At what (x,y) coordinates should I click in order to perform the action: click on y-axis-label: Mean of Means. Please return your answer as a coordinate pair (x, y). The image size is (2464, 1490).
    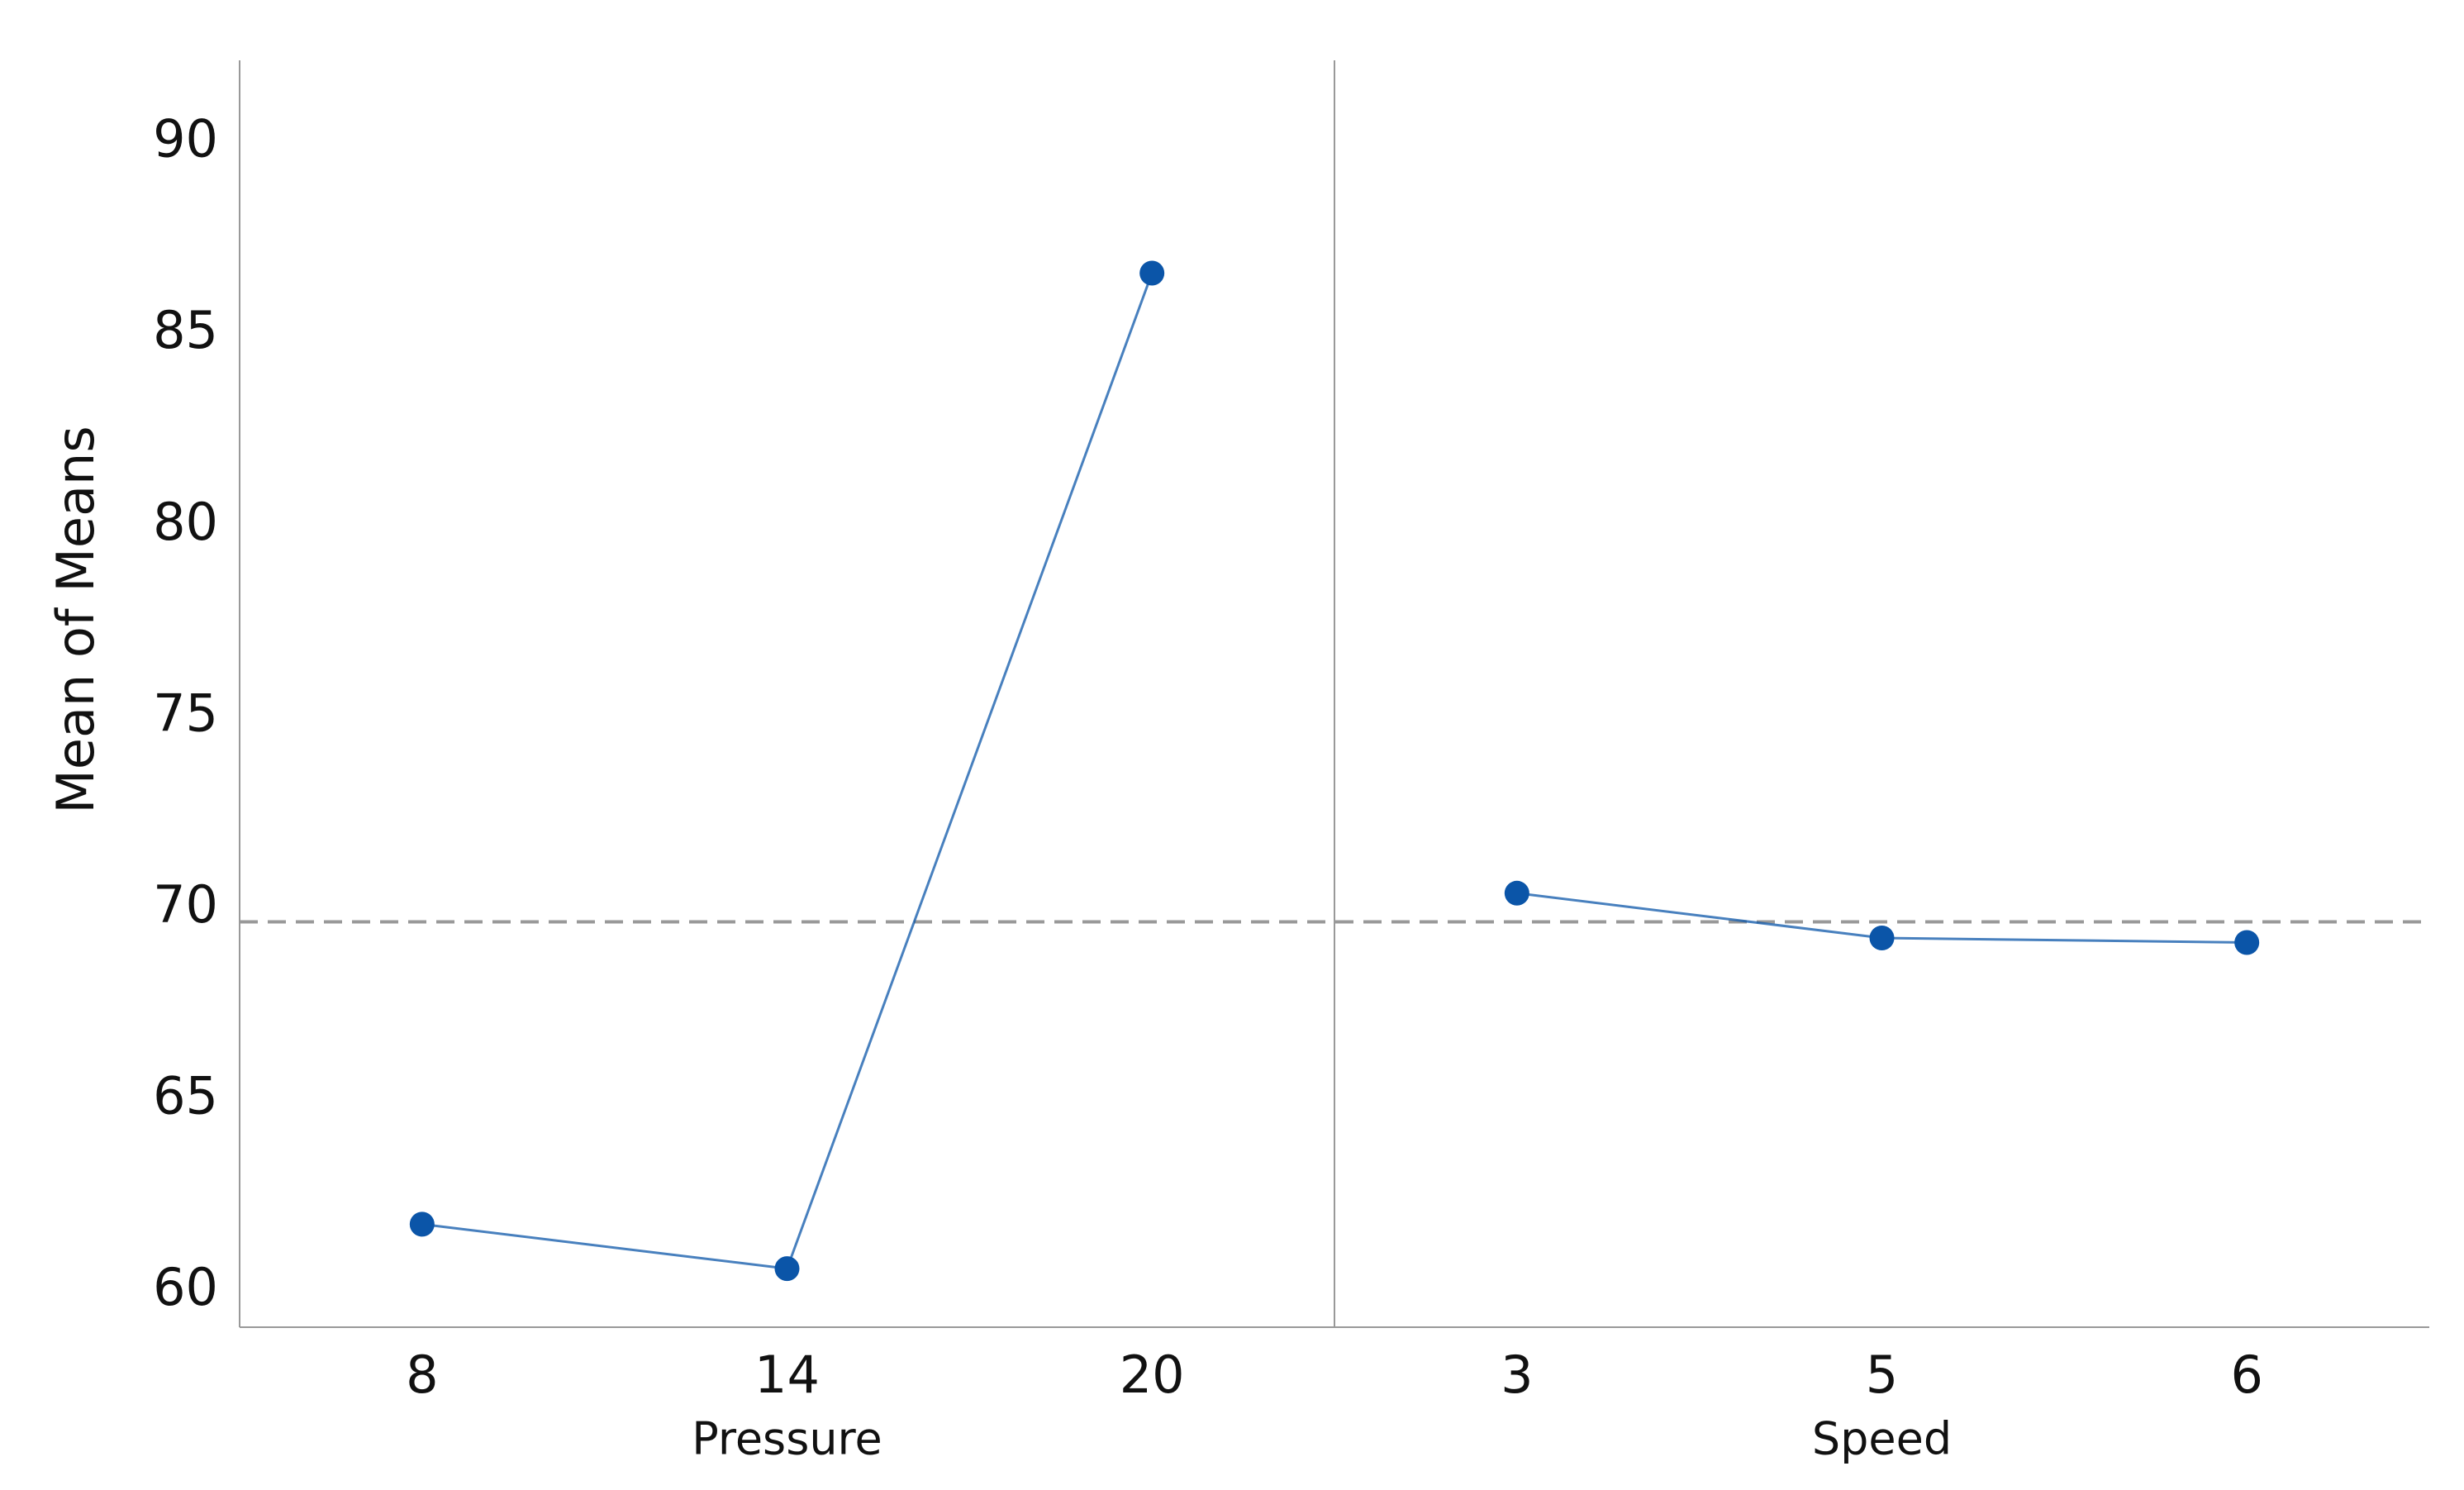
    Looking at the image, I should click on (75, 620).